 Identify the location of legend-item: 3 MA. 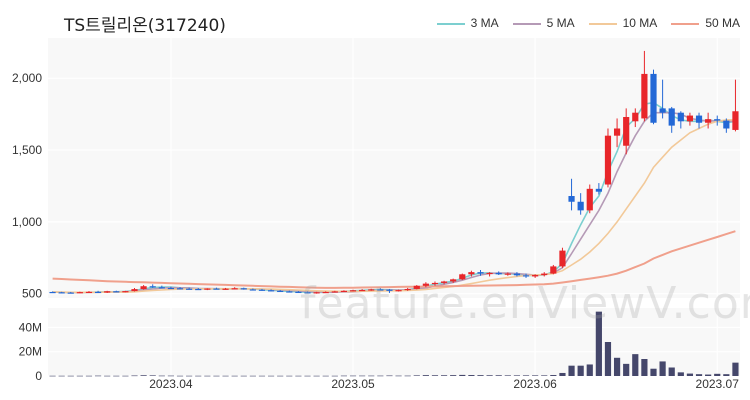
(467, 23).